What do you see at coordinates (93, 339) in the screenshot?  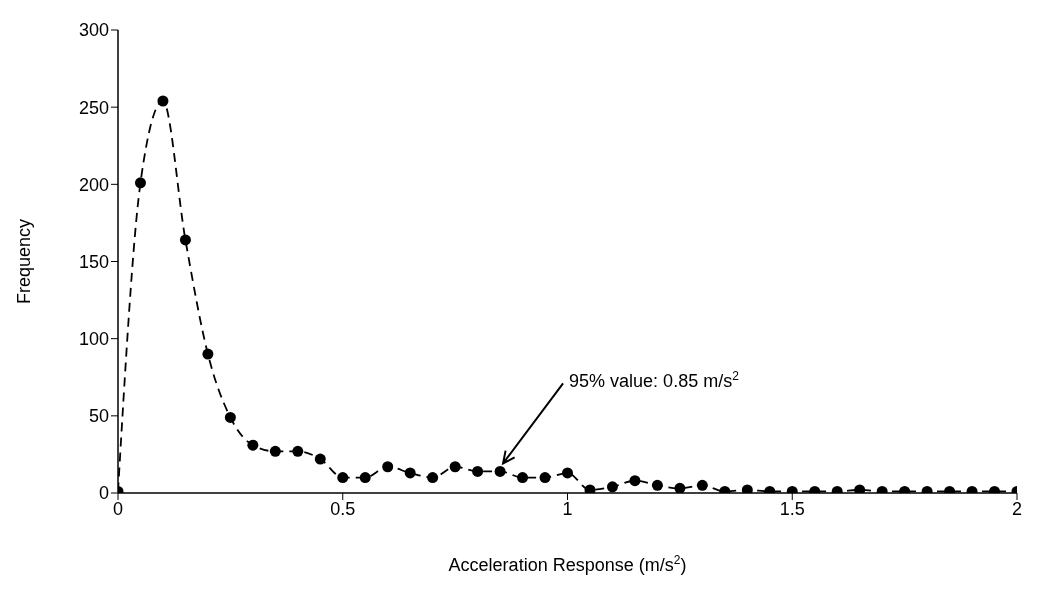 I see `y-tick-label: 100` at bounding box center [93, 339].